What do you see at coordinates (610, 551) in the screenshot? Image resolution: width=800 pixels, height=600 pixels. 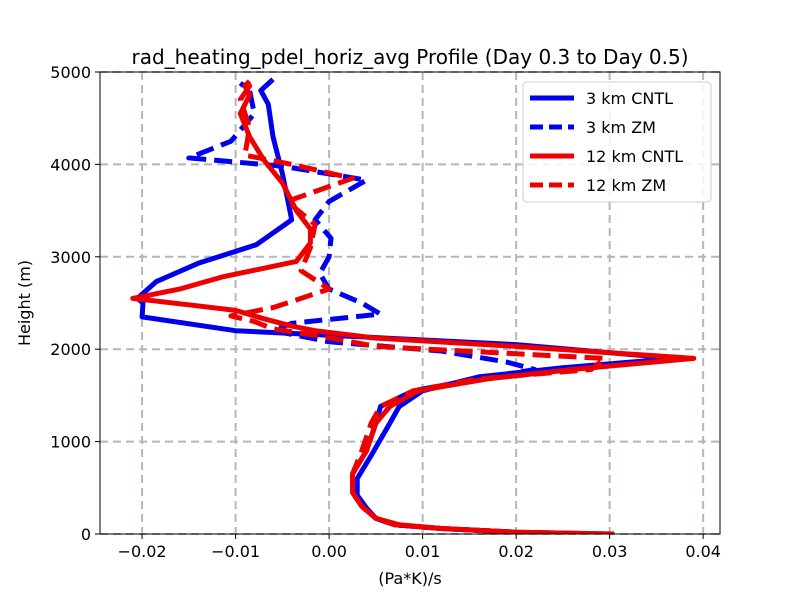 I see `x-tick-label: 0.03` at bounding box center [610, 551].